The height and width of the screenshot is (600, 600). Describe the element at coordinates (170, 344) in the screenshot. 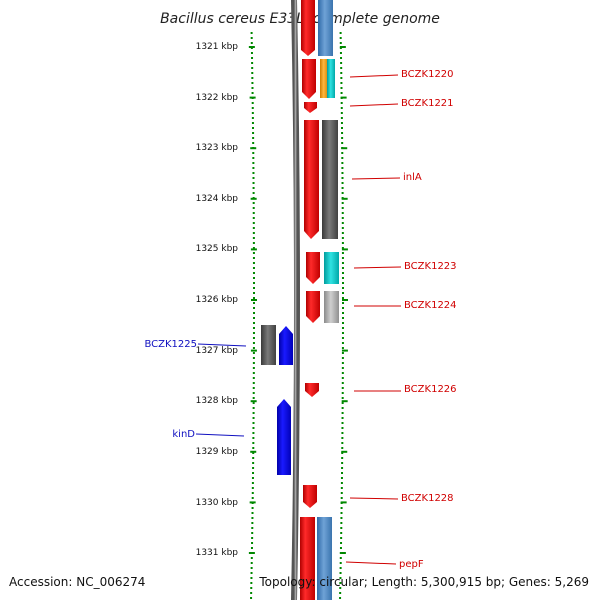

I see `gene-label: BCZK1225` at that location.